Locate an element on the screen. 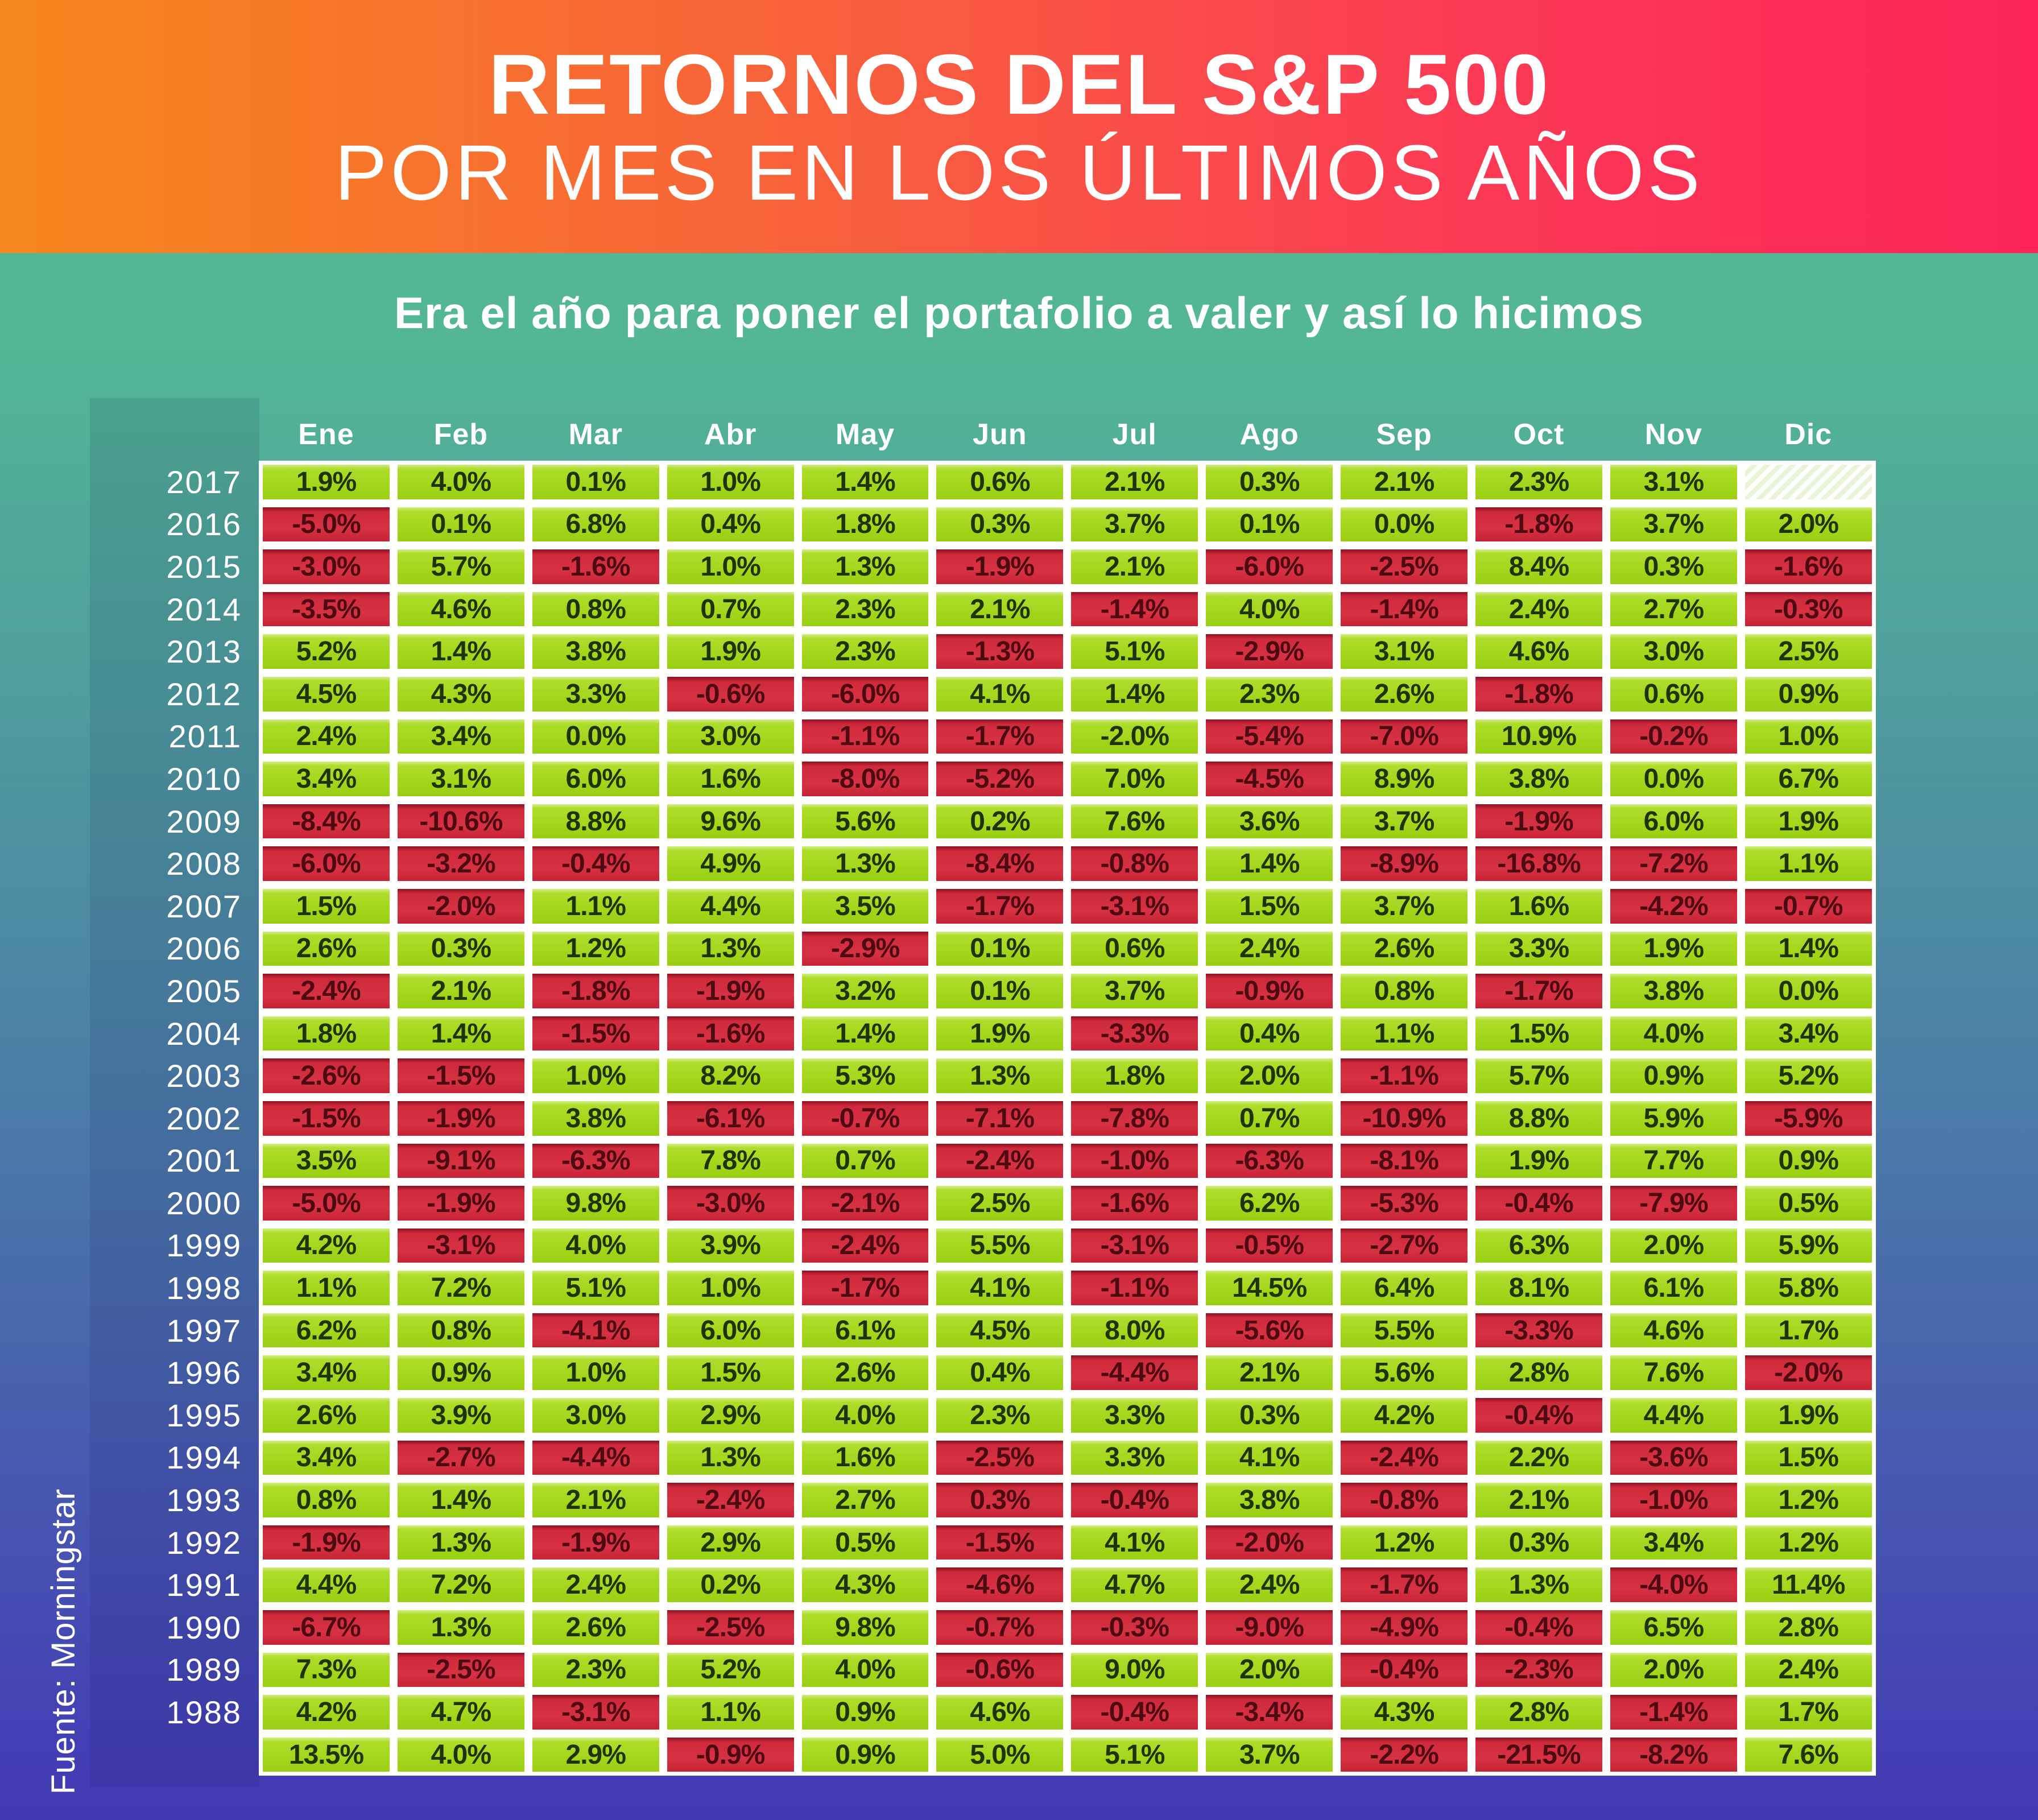  return-cell: 6.8% is located at coordinates (596, 524).